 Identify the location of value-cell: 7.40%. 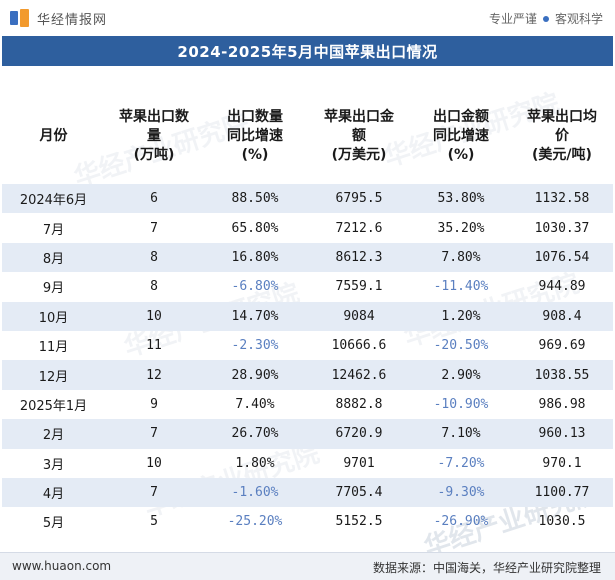
(255, 404).